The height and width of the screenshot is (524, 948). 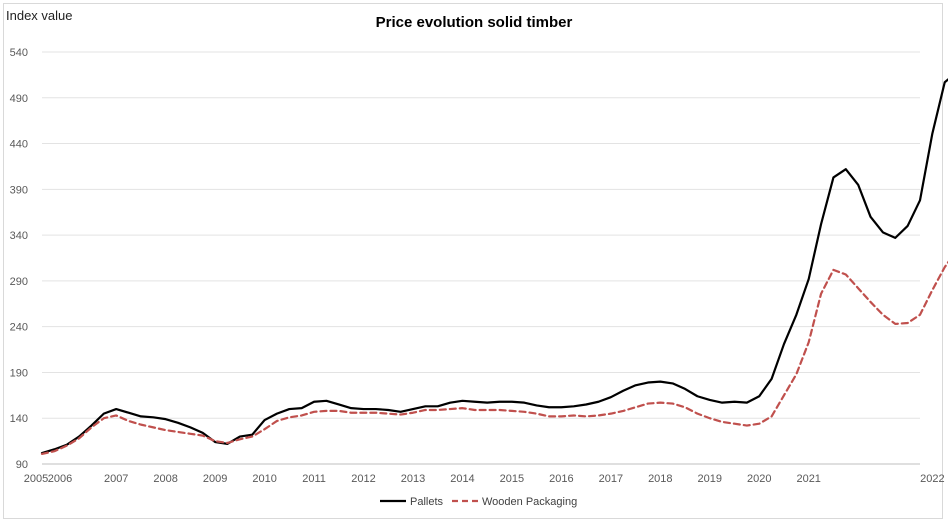 I want to click on y-tick-240: 240, so click(x=19, y=328).